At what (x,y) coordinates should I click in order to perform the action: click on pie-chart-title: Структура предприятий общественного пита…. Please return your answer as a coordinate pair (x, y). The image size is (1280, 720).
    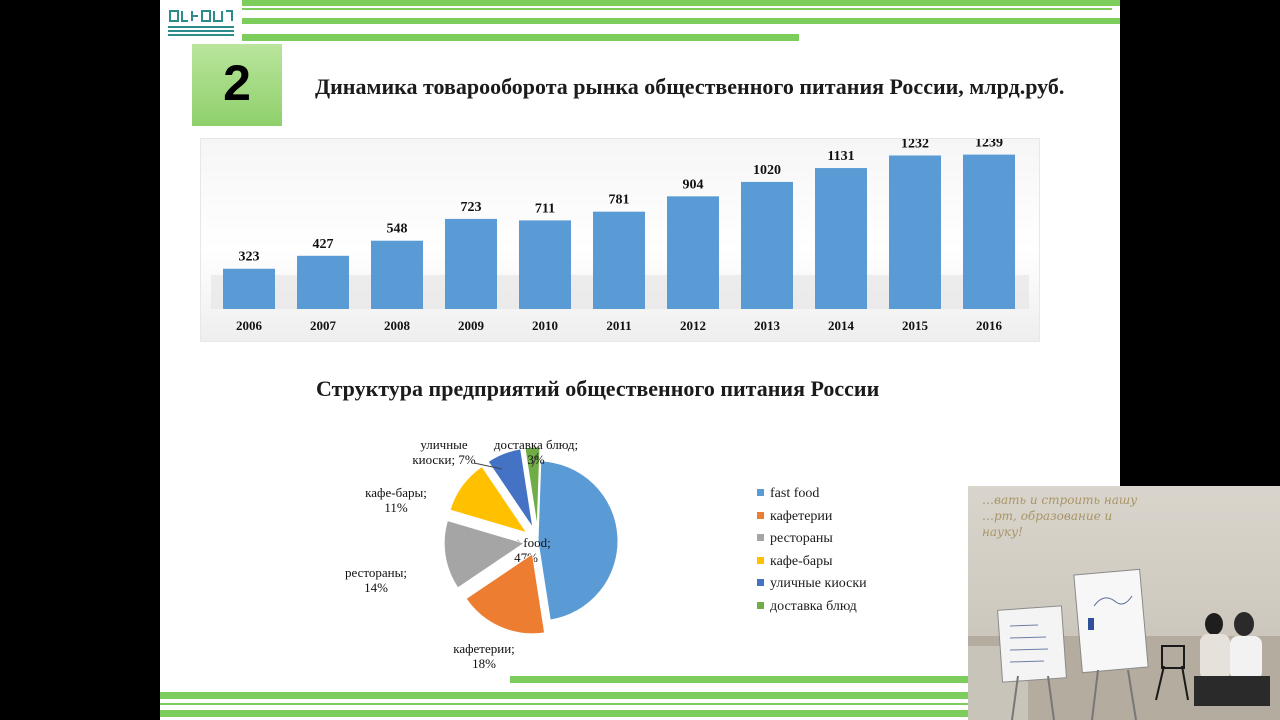
    Looking at the image, I should click on (598, 388).